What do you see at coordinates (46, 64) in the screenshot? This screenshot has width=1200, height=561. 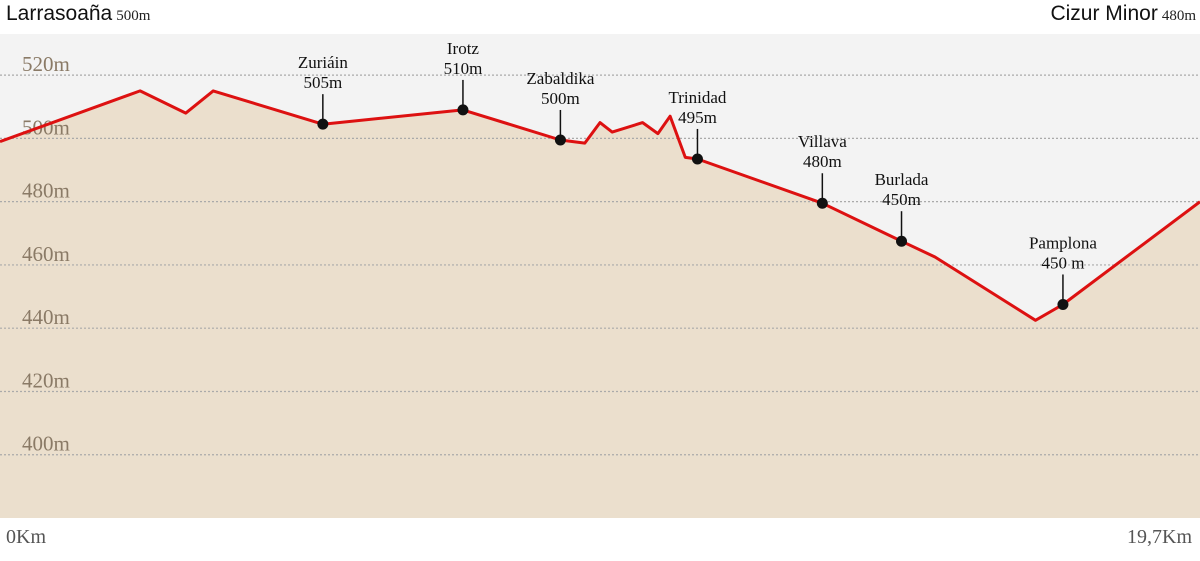 I see `y-tick-label: 520m` at bounding box center [46, 64].